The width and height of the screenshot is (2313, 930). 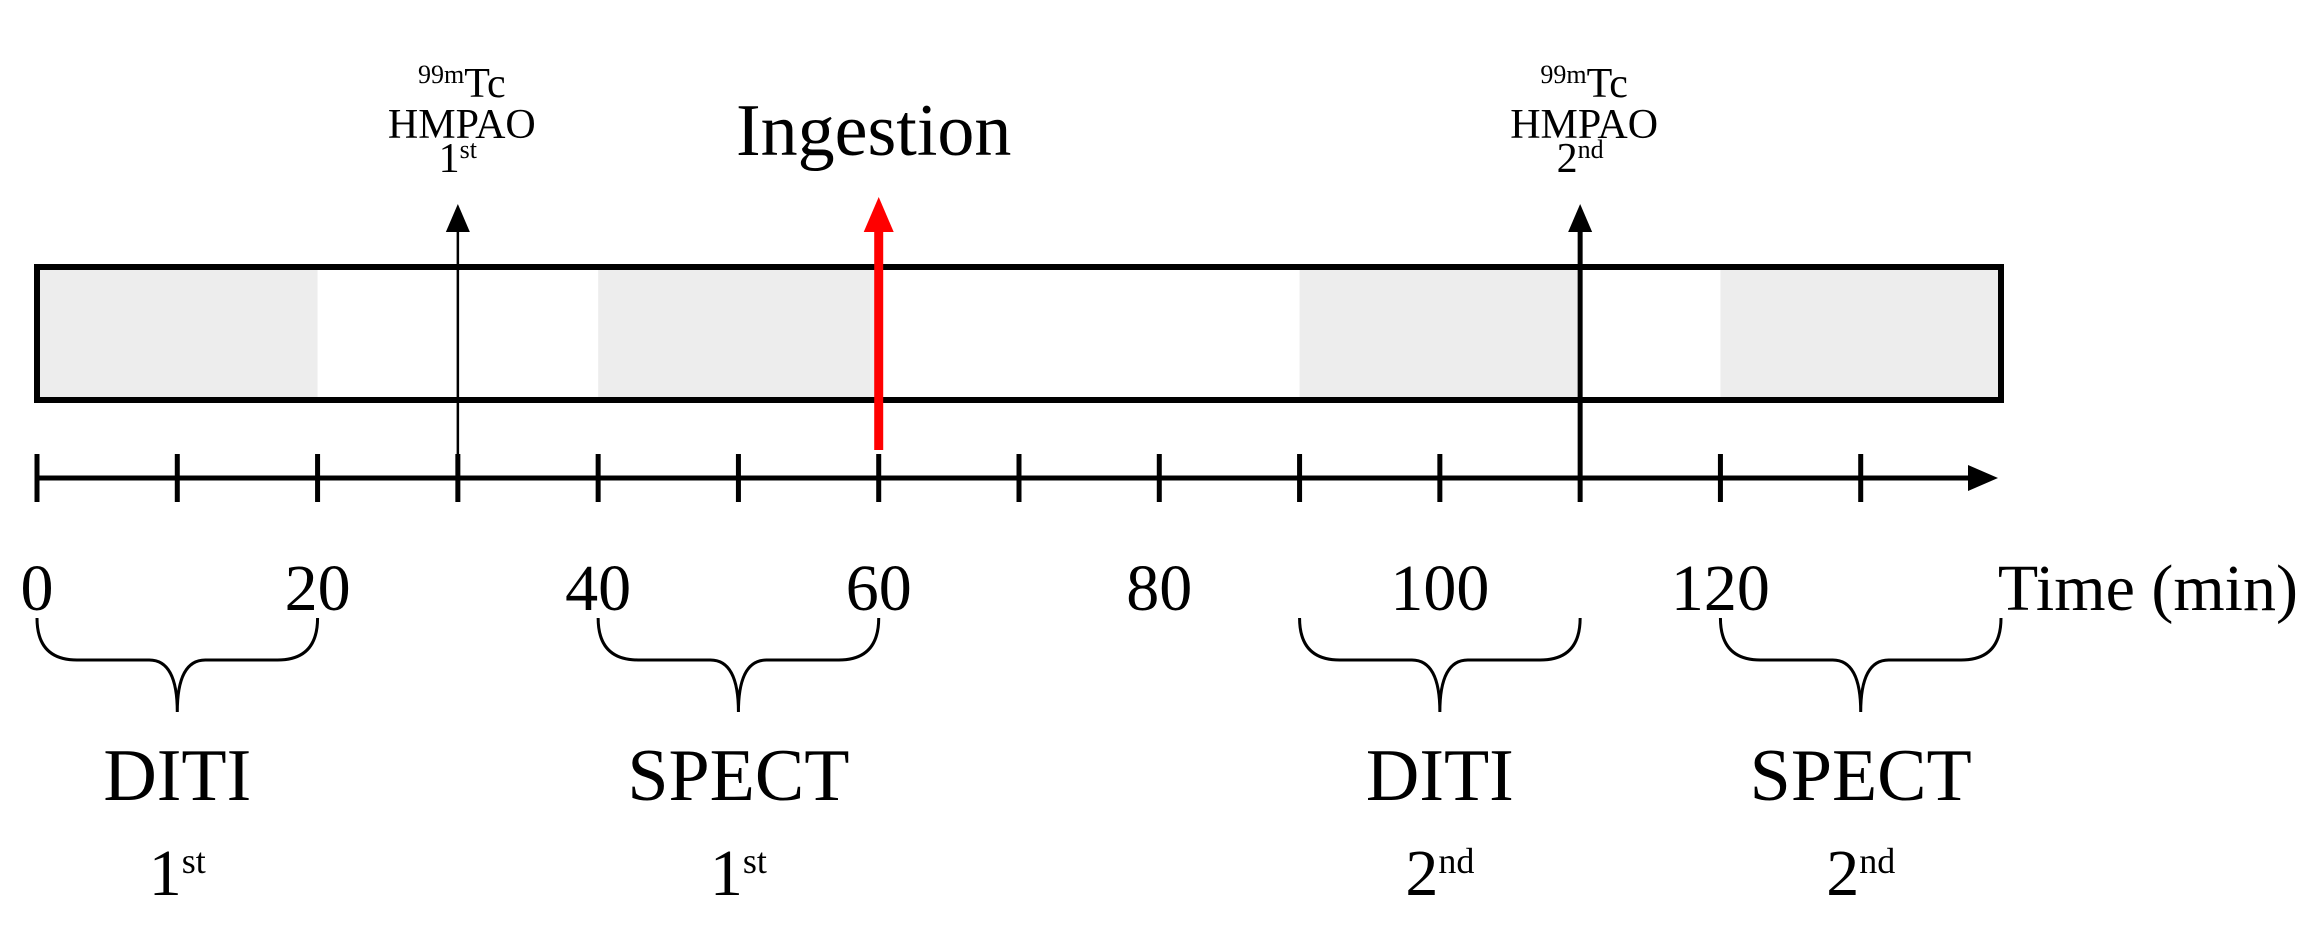 I want to click on tick-labels: 0 20 40 60 80 100 120, so click(x=895, y=588).